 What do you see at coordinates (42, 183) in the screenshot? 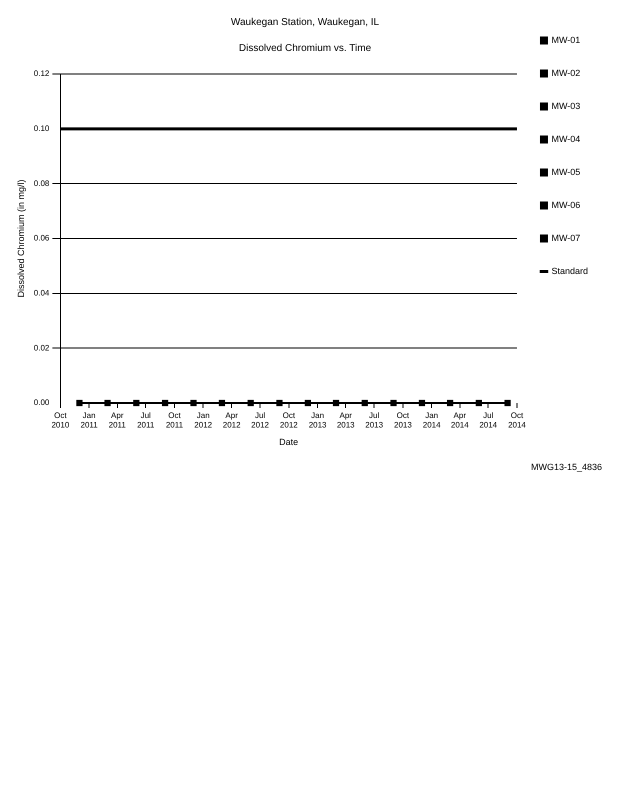
I see `y-tick-label: 0.08` at bounding box center [42, 183].